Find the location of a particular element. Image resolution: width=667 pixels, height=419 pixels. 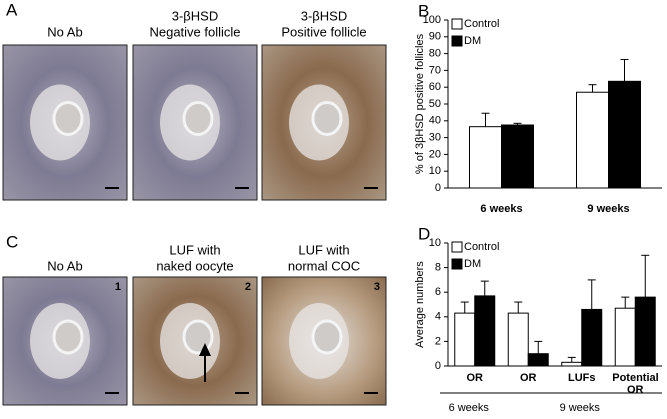

y-tick-label: 80 is located at coordinates (435, 54).